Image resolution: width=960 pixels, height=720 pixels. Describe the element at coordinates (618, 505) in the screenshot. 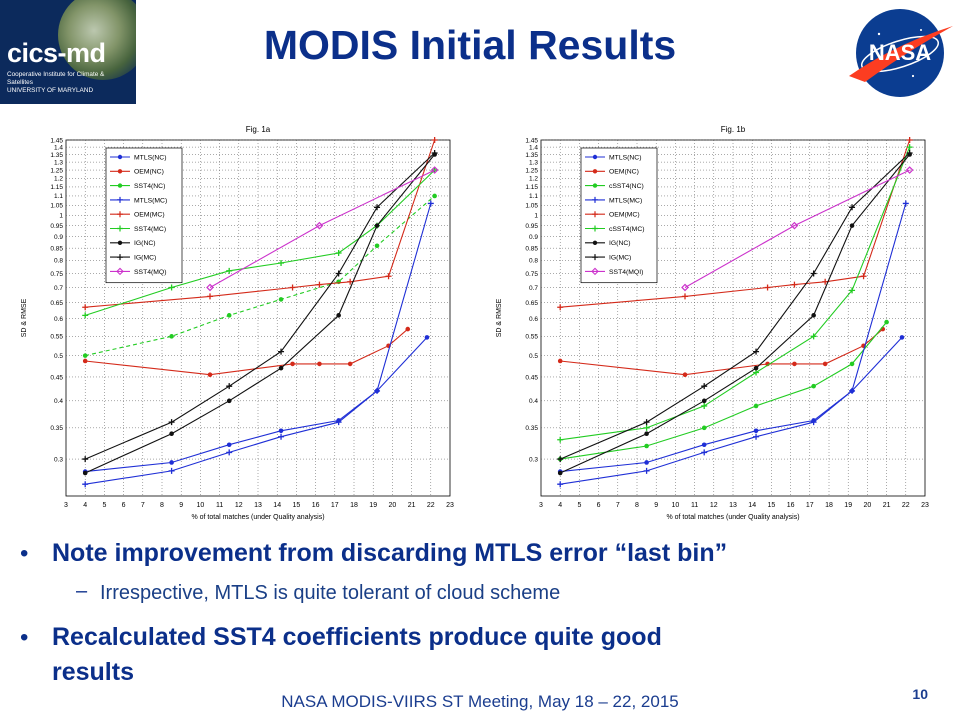

I see `x-tick-label: 7` at that location.